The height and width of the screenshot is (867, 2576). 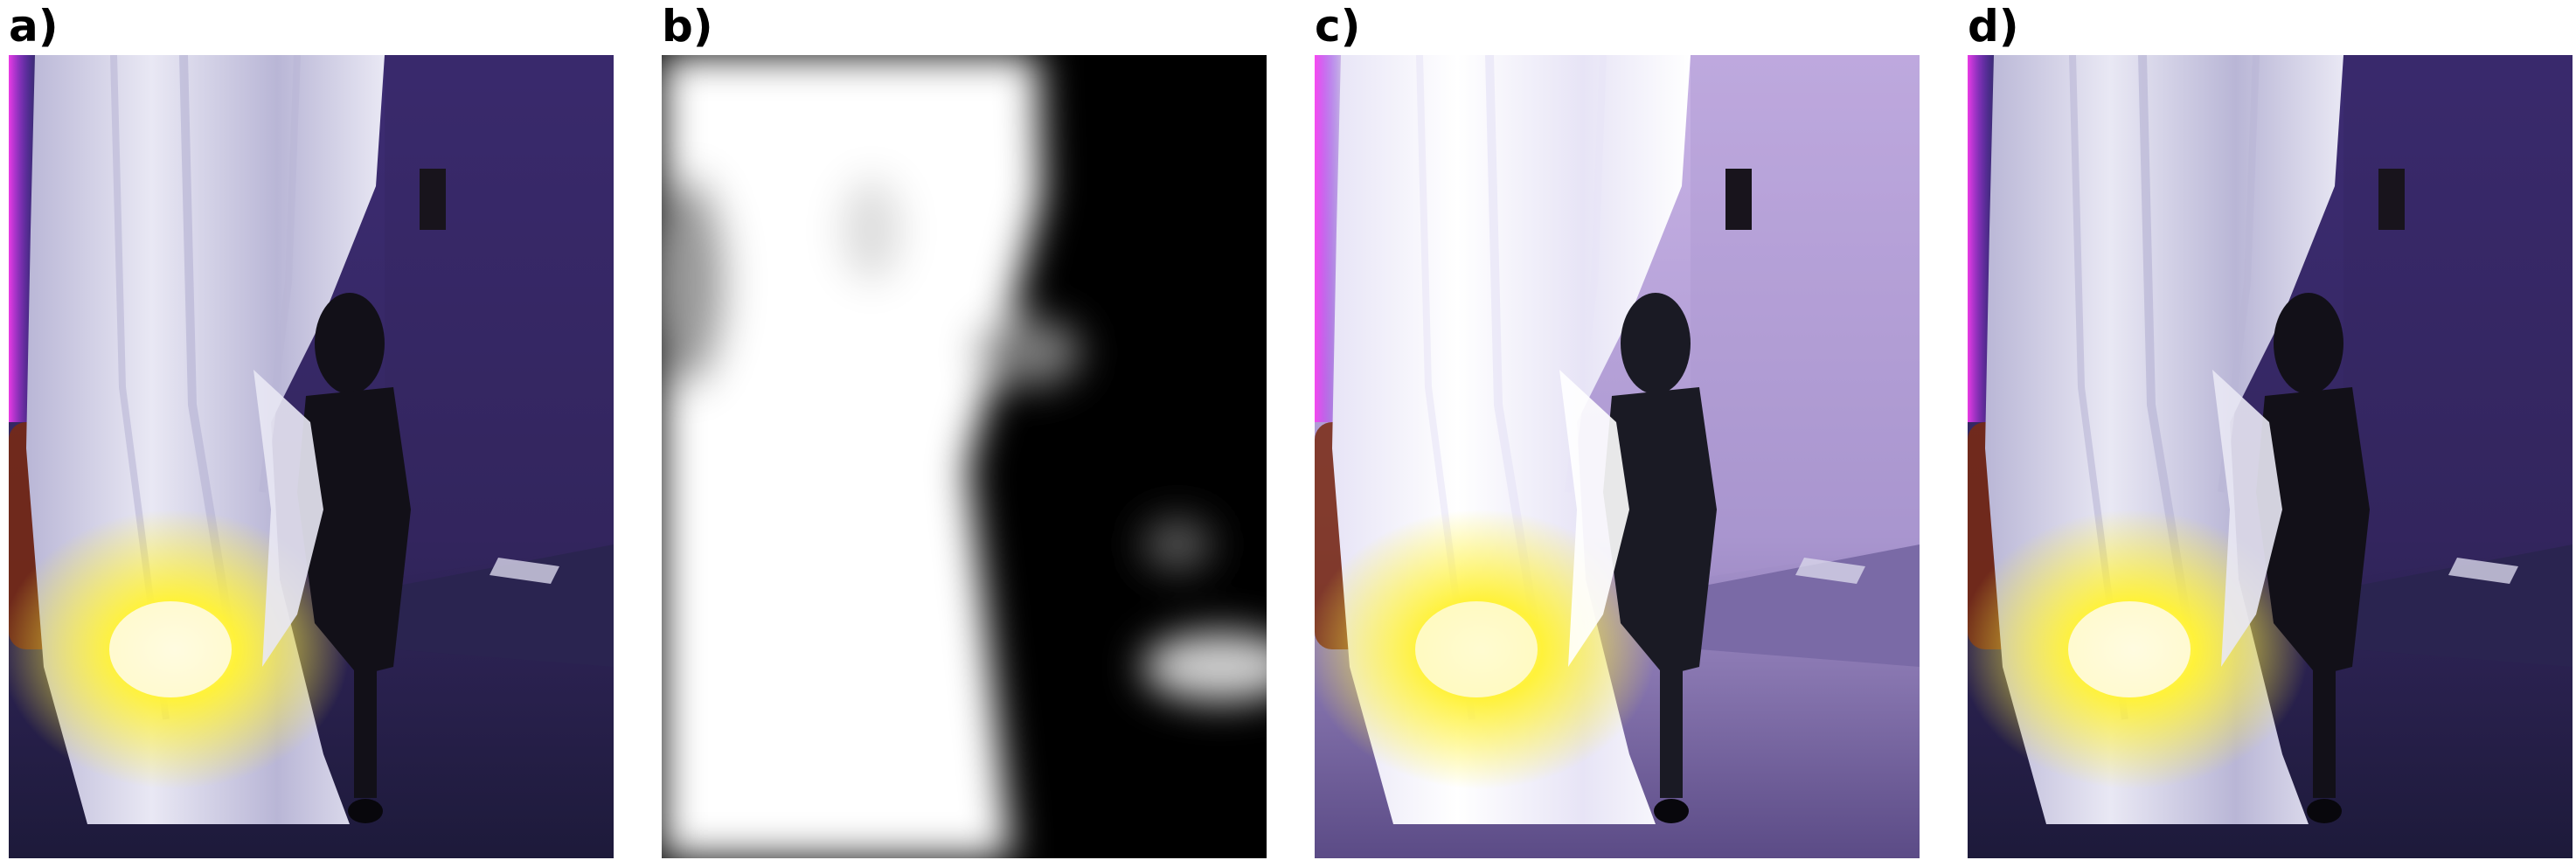 I want to click on panel-label-a: a), so click(x=34, y=26).